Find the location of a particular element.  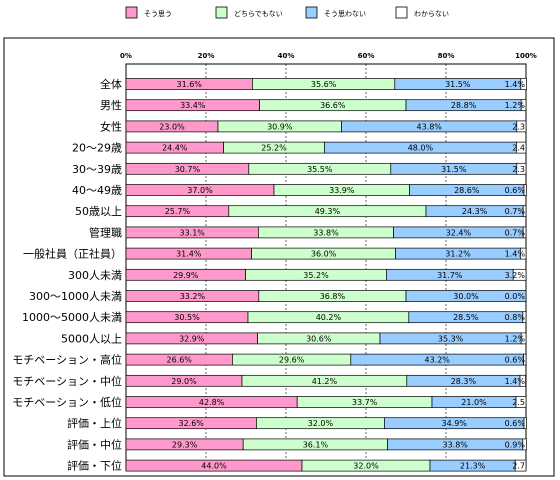

data-label-0-14: 29.0% is located at coordinates (184, 381).